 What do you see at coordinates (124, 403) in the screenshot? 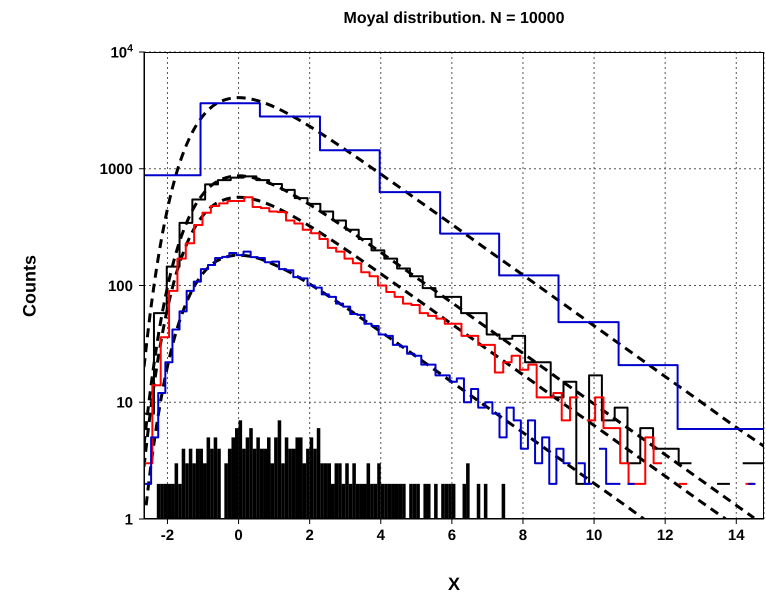
I see `y-tick-label: 10` at bounding box center [124, 403].